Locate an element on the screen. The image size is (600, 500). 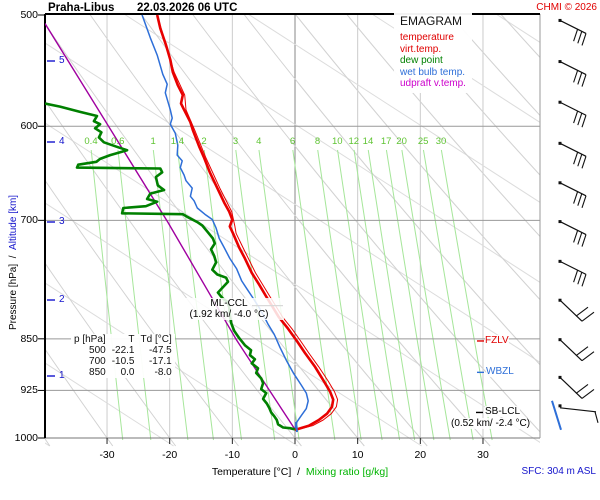
table-header: Td [°C] is located at coordinates (156, 339).